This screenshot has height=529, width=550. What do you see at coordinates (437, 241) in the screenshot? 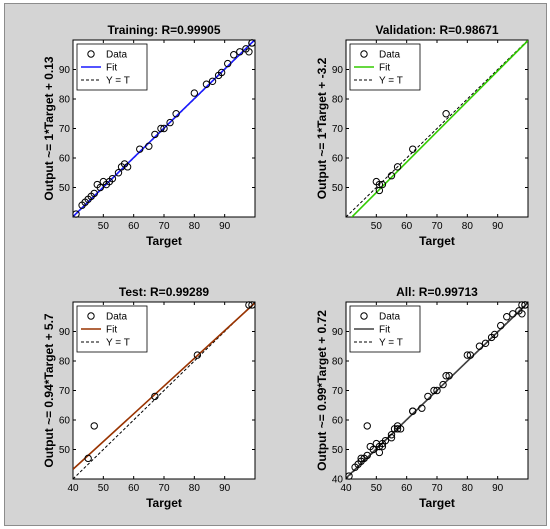
I see `chart-1-x-axis-label: Target` at bounding box center [437, 241].